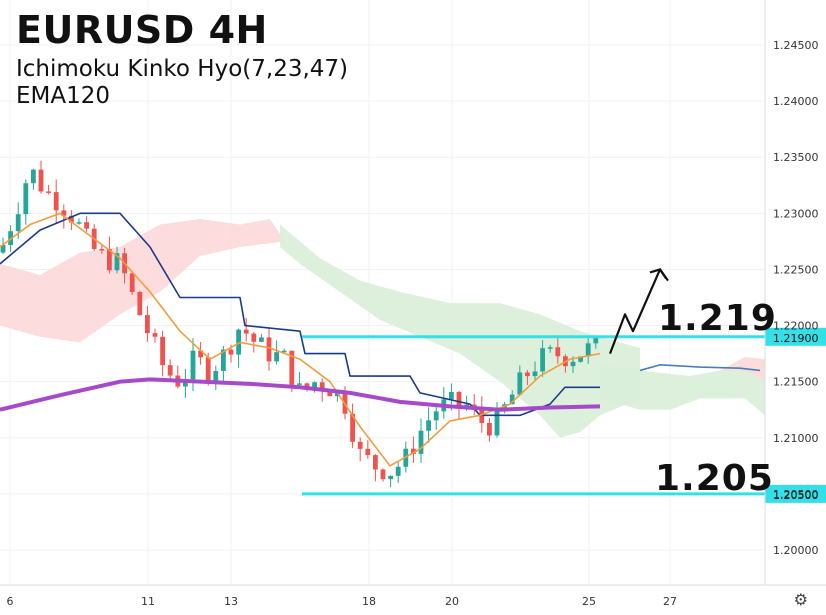 This screenshot has width=826, height=615. I want to click on future-bear-cloud, so click(742, 369).